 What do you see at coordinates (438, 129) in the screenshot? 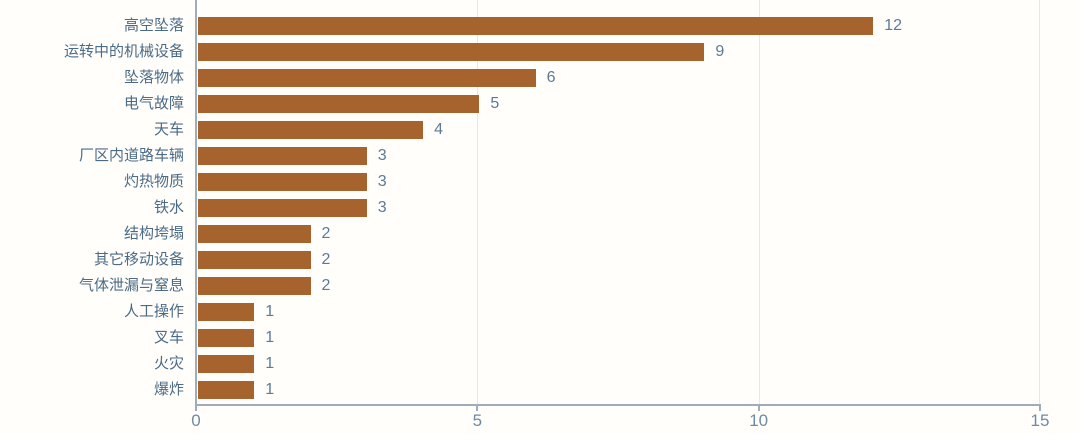
I see `value-label: 4` at bounding box center [438, 129].